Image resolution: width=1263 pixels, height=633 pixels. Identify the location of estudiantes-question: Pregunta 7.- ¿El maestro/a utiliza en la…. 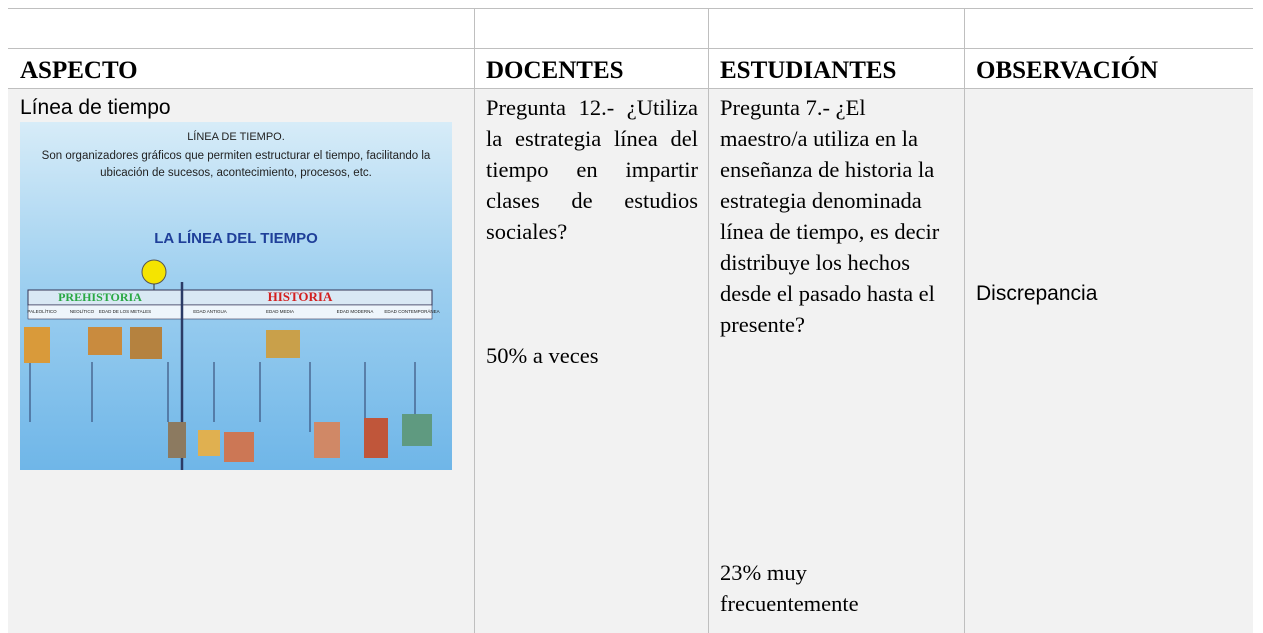
(830, 216).